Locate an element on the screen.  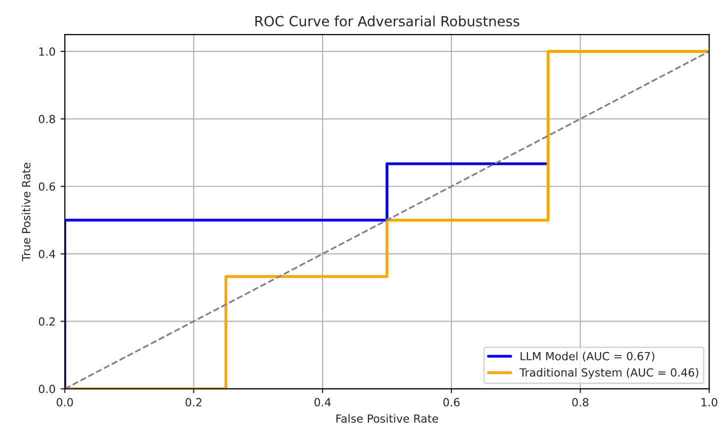
y-axis-title: True Positive Rate is located at coordinates (26, 212).